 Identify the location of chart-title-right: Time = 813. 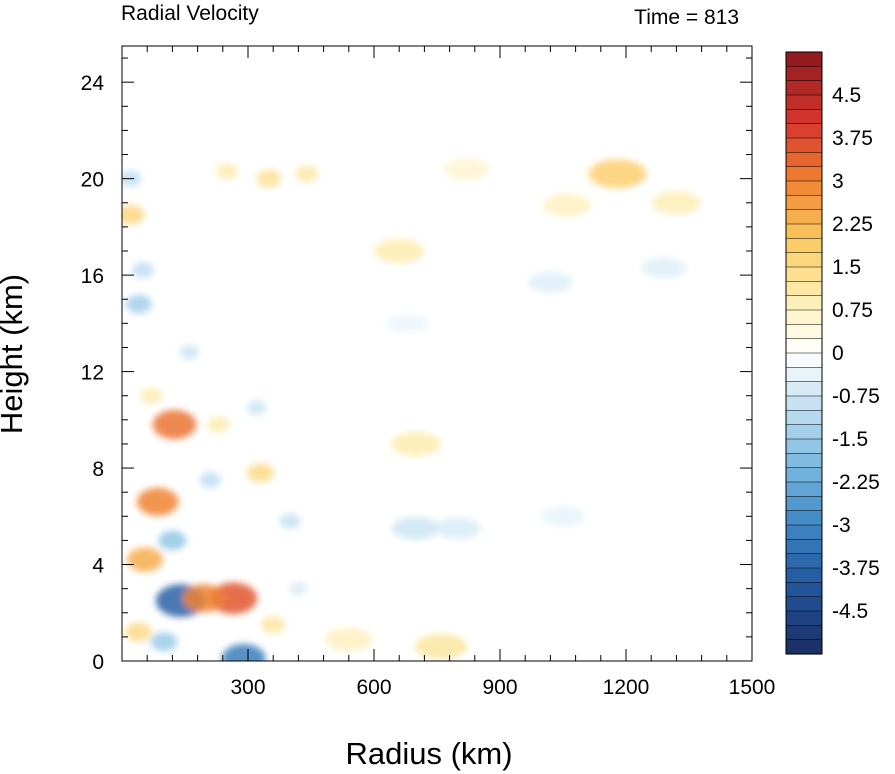
(686, 17).